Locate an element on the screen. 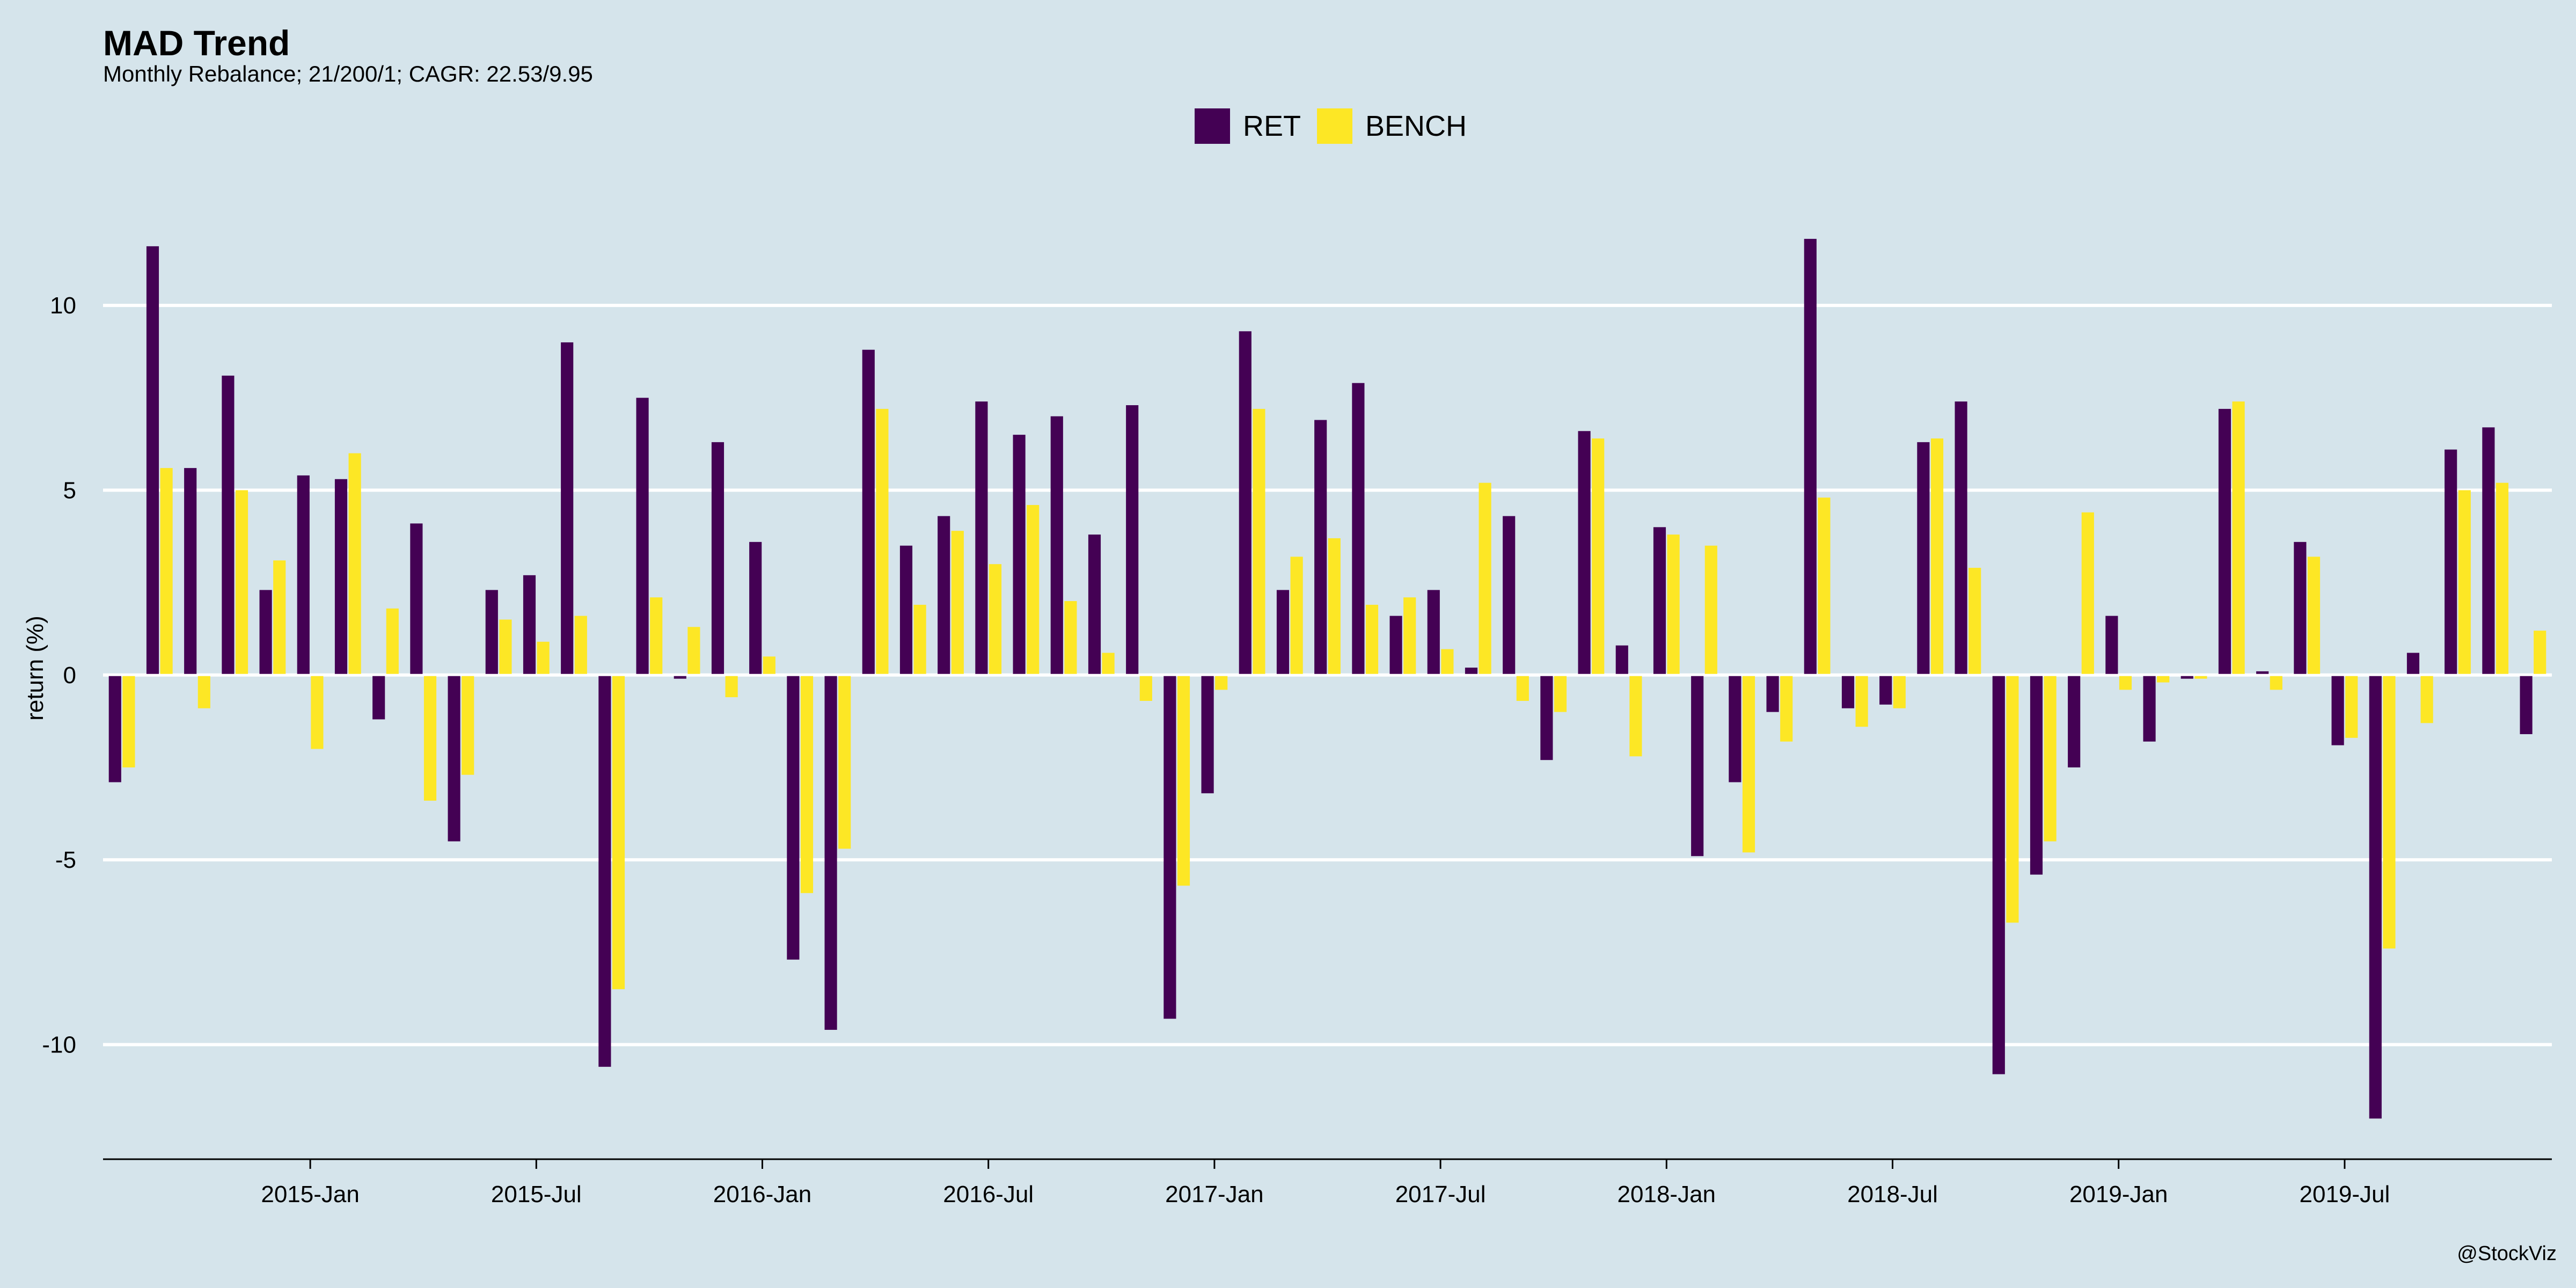 This screenshot has width=2576, height=1288. chart-title: MAD Trend is located at coordinates (196, 43).